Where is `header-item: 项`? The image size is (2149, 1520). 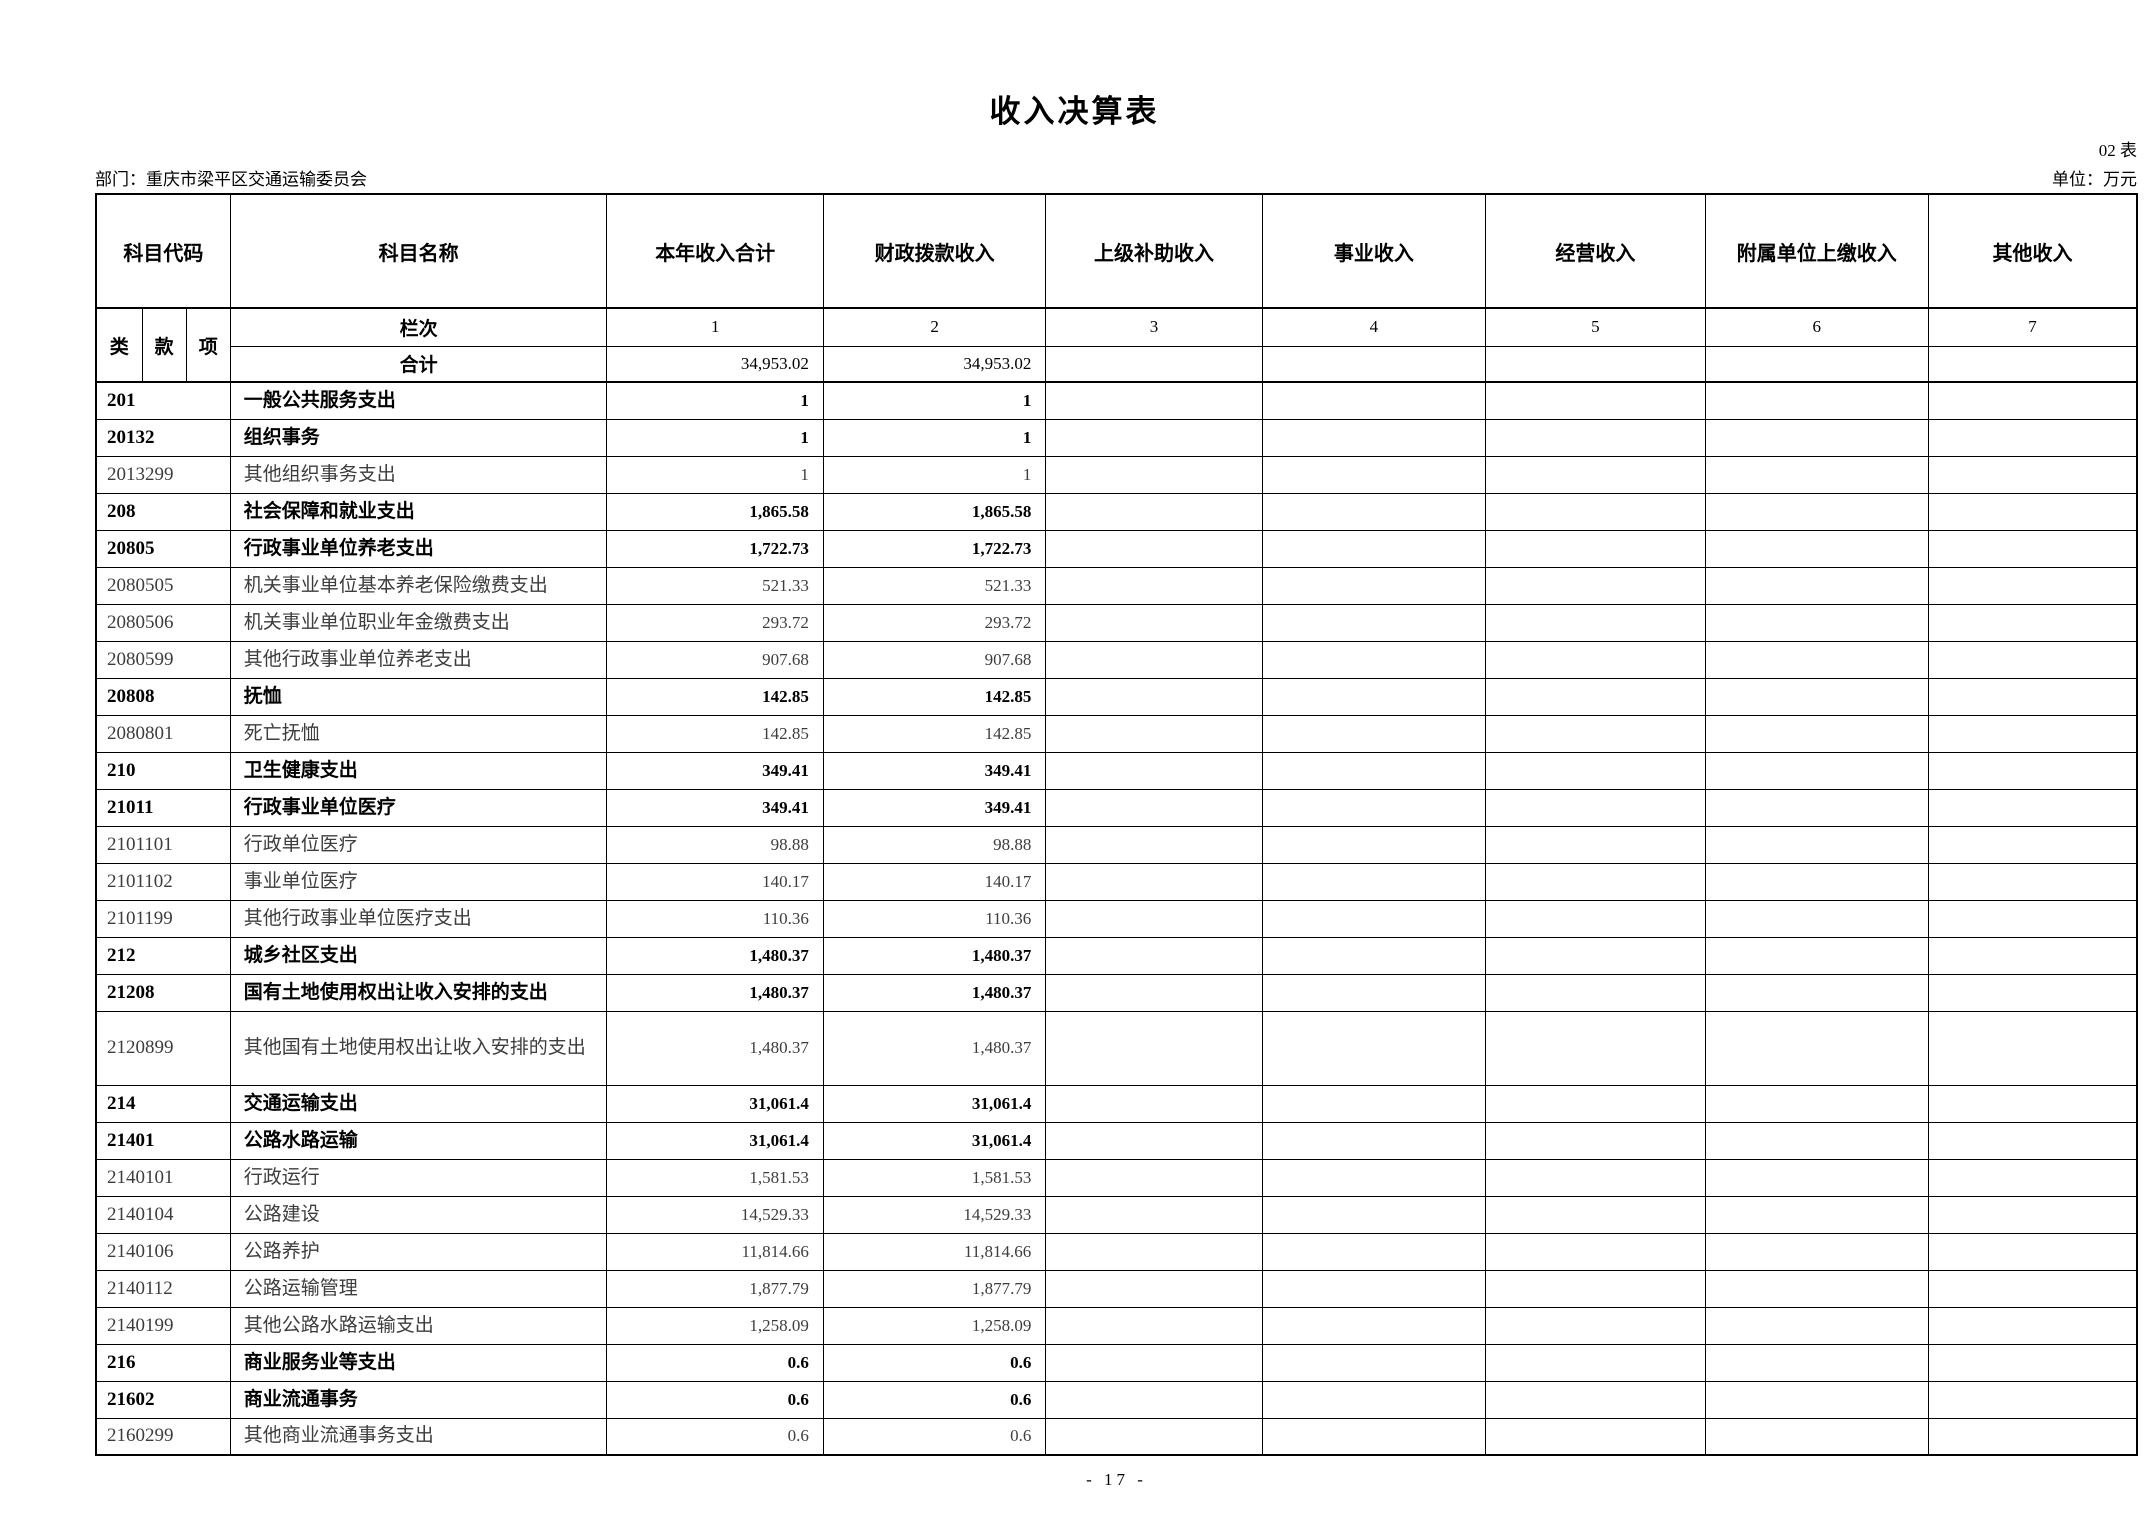 header-item: 项 is located at coordinates (208, 345).